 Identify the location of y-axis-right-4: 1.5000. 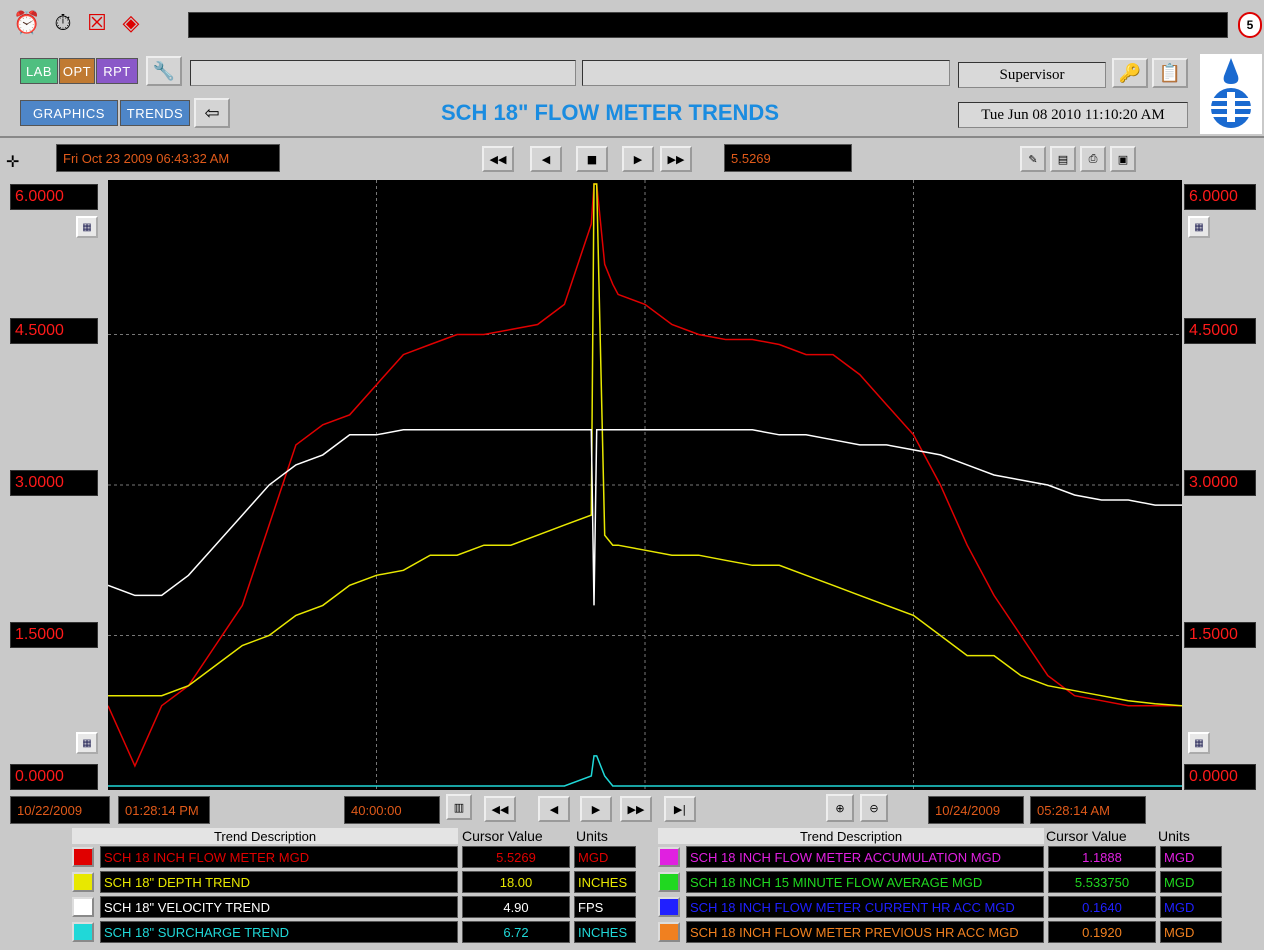
(1220, 635).